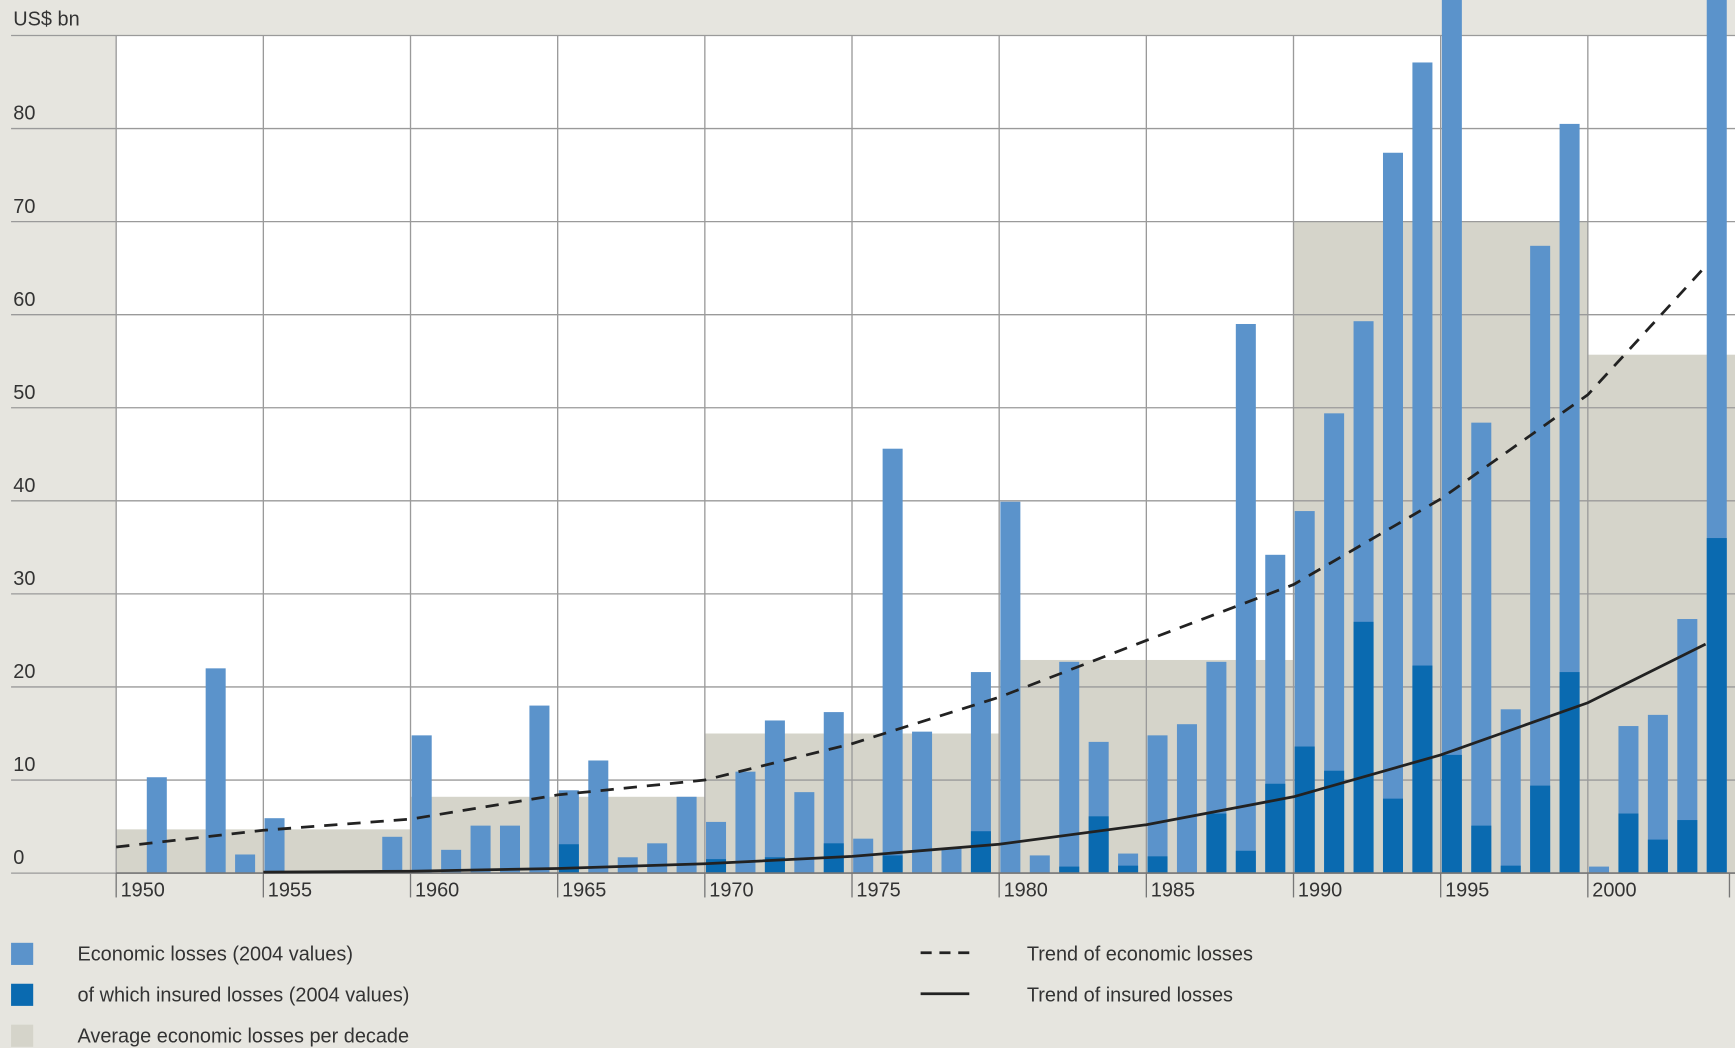 The image size is (1735, 1048). What do you see at coordinates (1026, 890) in the screenshot?
I see `x-tick-label: 1980` at bounding box center [1026, 890].